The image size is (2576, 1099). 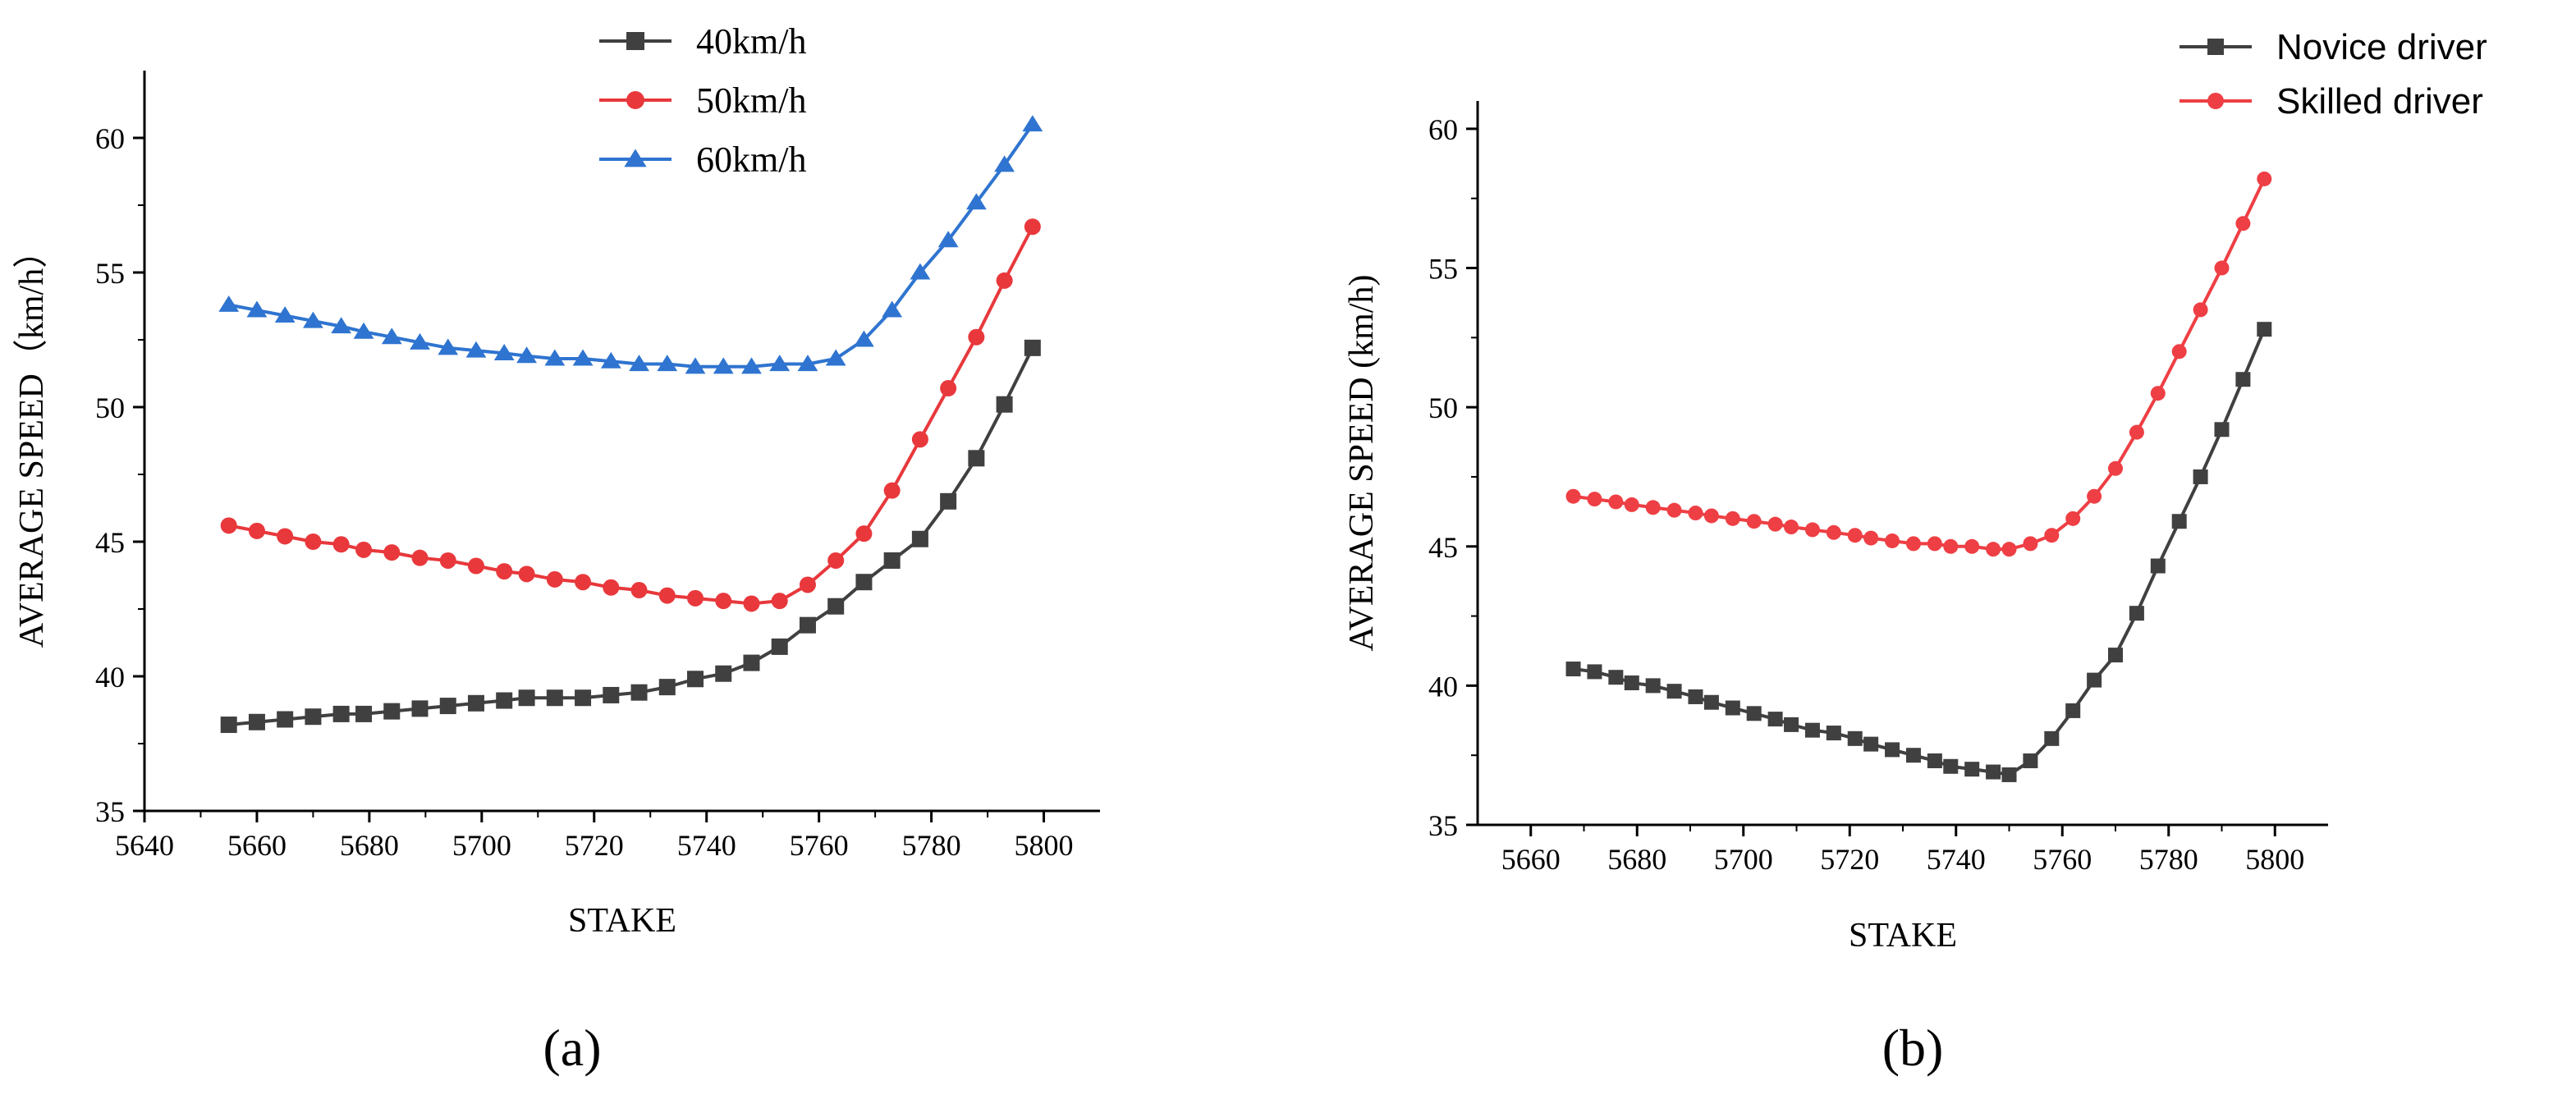 What do you see at coordinates (2168, 860) in the screenshot?
I see `chart-b-x-tick-label: 5780` at bounding box center [2168, 860].